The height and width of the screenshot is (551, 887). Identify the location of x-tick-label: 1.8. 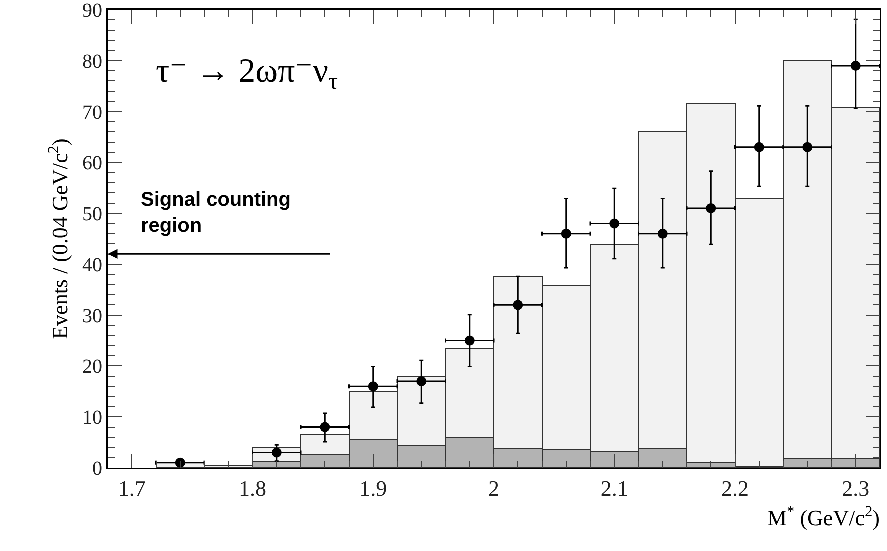
(252, 488).